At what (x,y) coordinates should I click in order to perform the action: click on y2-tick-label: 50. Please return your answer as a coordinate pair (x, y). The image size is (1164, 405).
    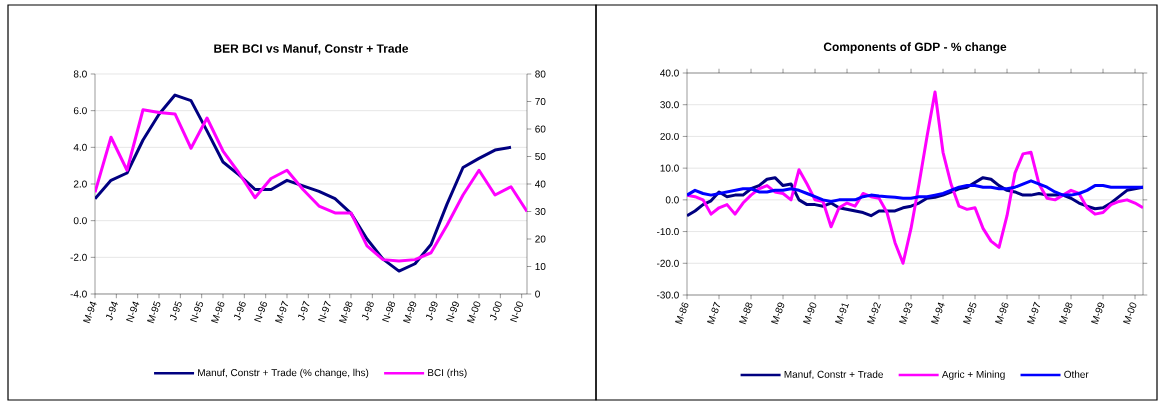
    Looking at the image, I should click on (540, 156).